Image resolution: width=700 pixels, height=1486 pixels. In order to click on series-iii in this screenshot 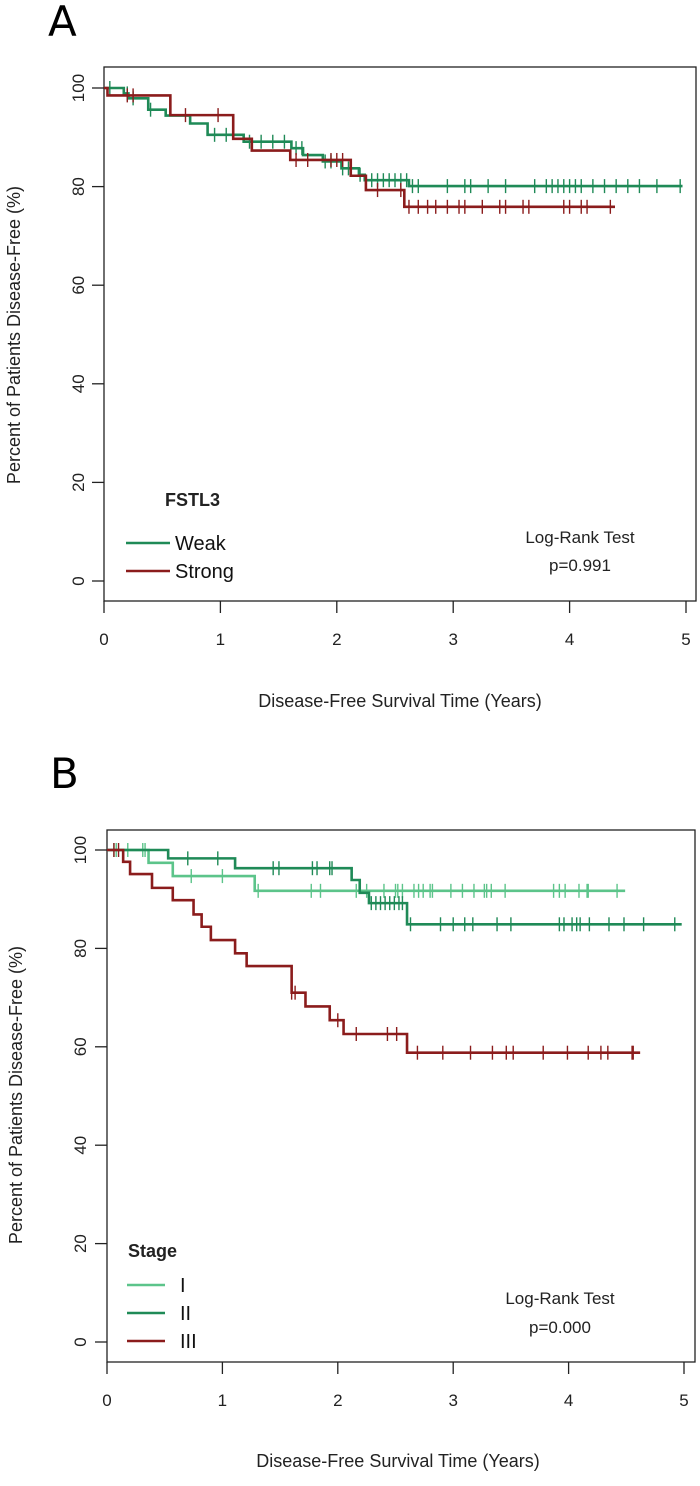, I will do `click(374, 951)`.